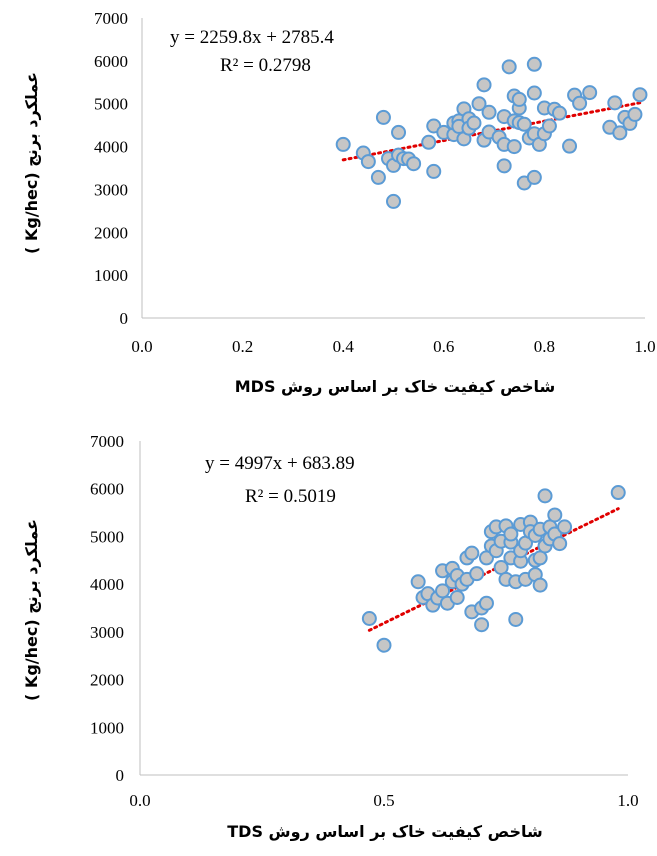  Describe the element at coordinates (265, 65) in the screenshot. I see `chart-1-trend-r2: R² = 0.2798` at that location.